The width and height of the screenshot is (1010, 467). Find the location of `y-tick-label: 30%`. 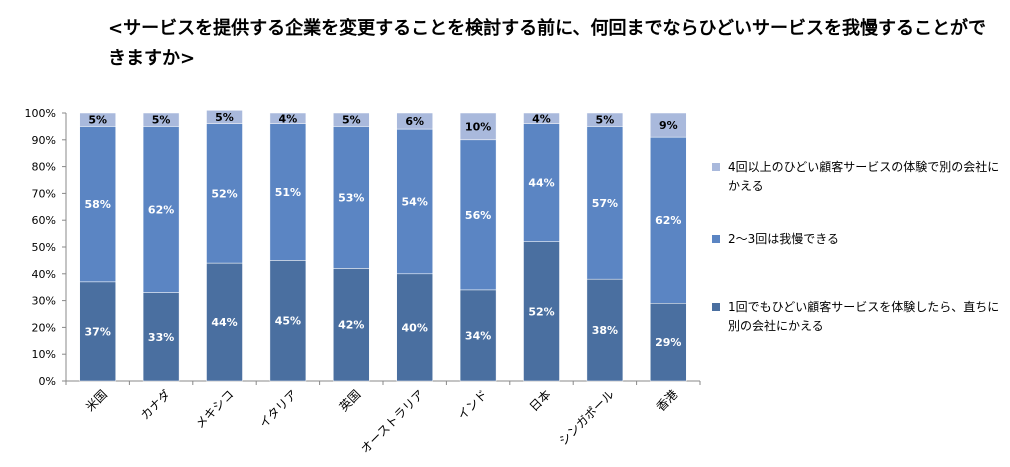

y-tick-label: 30% is located at coordinates (44, 301).